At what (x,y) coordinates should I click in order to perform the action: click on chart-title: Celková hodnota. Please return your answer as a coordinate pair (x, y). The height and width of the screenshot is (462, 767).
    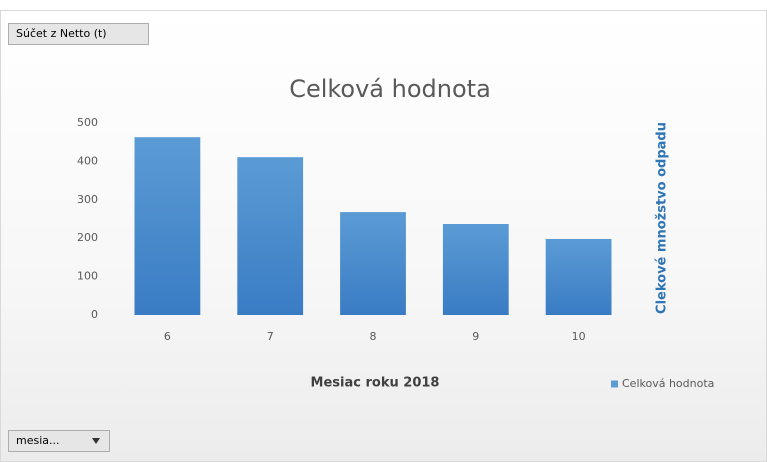
    Looking at the image, I should click on (390, 89).